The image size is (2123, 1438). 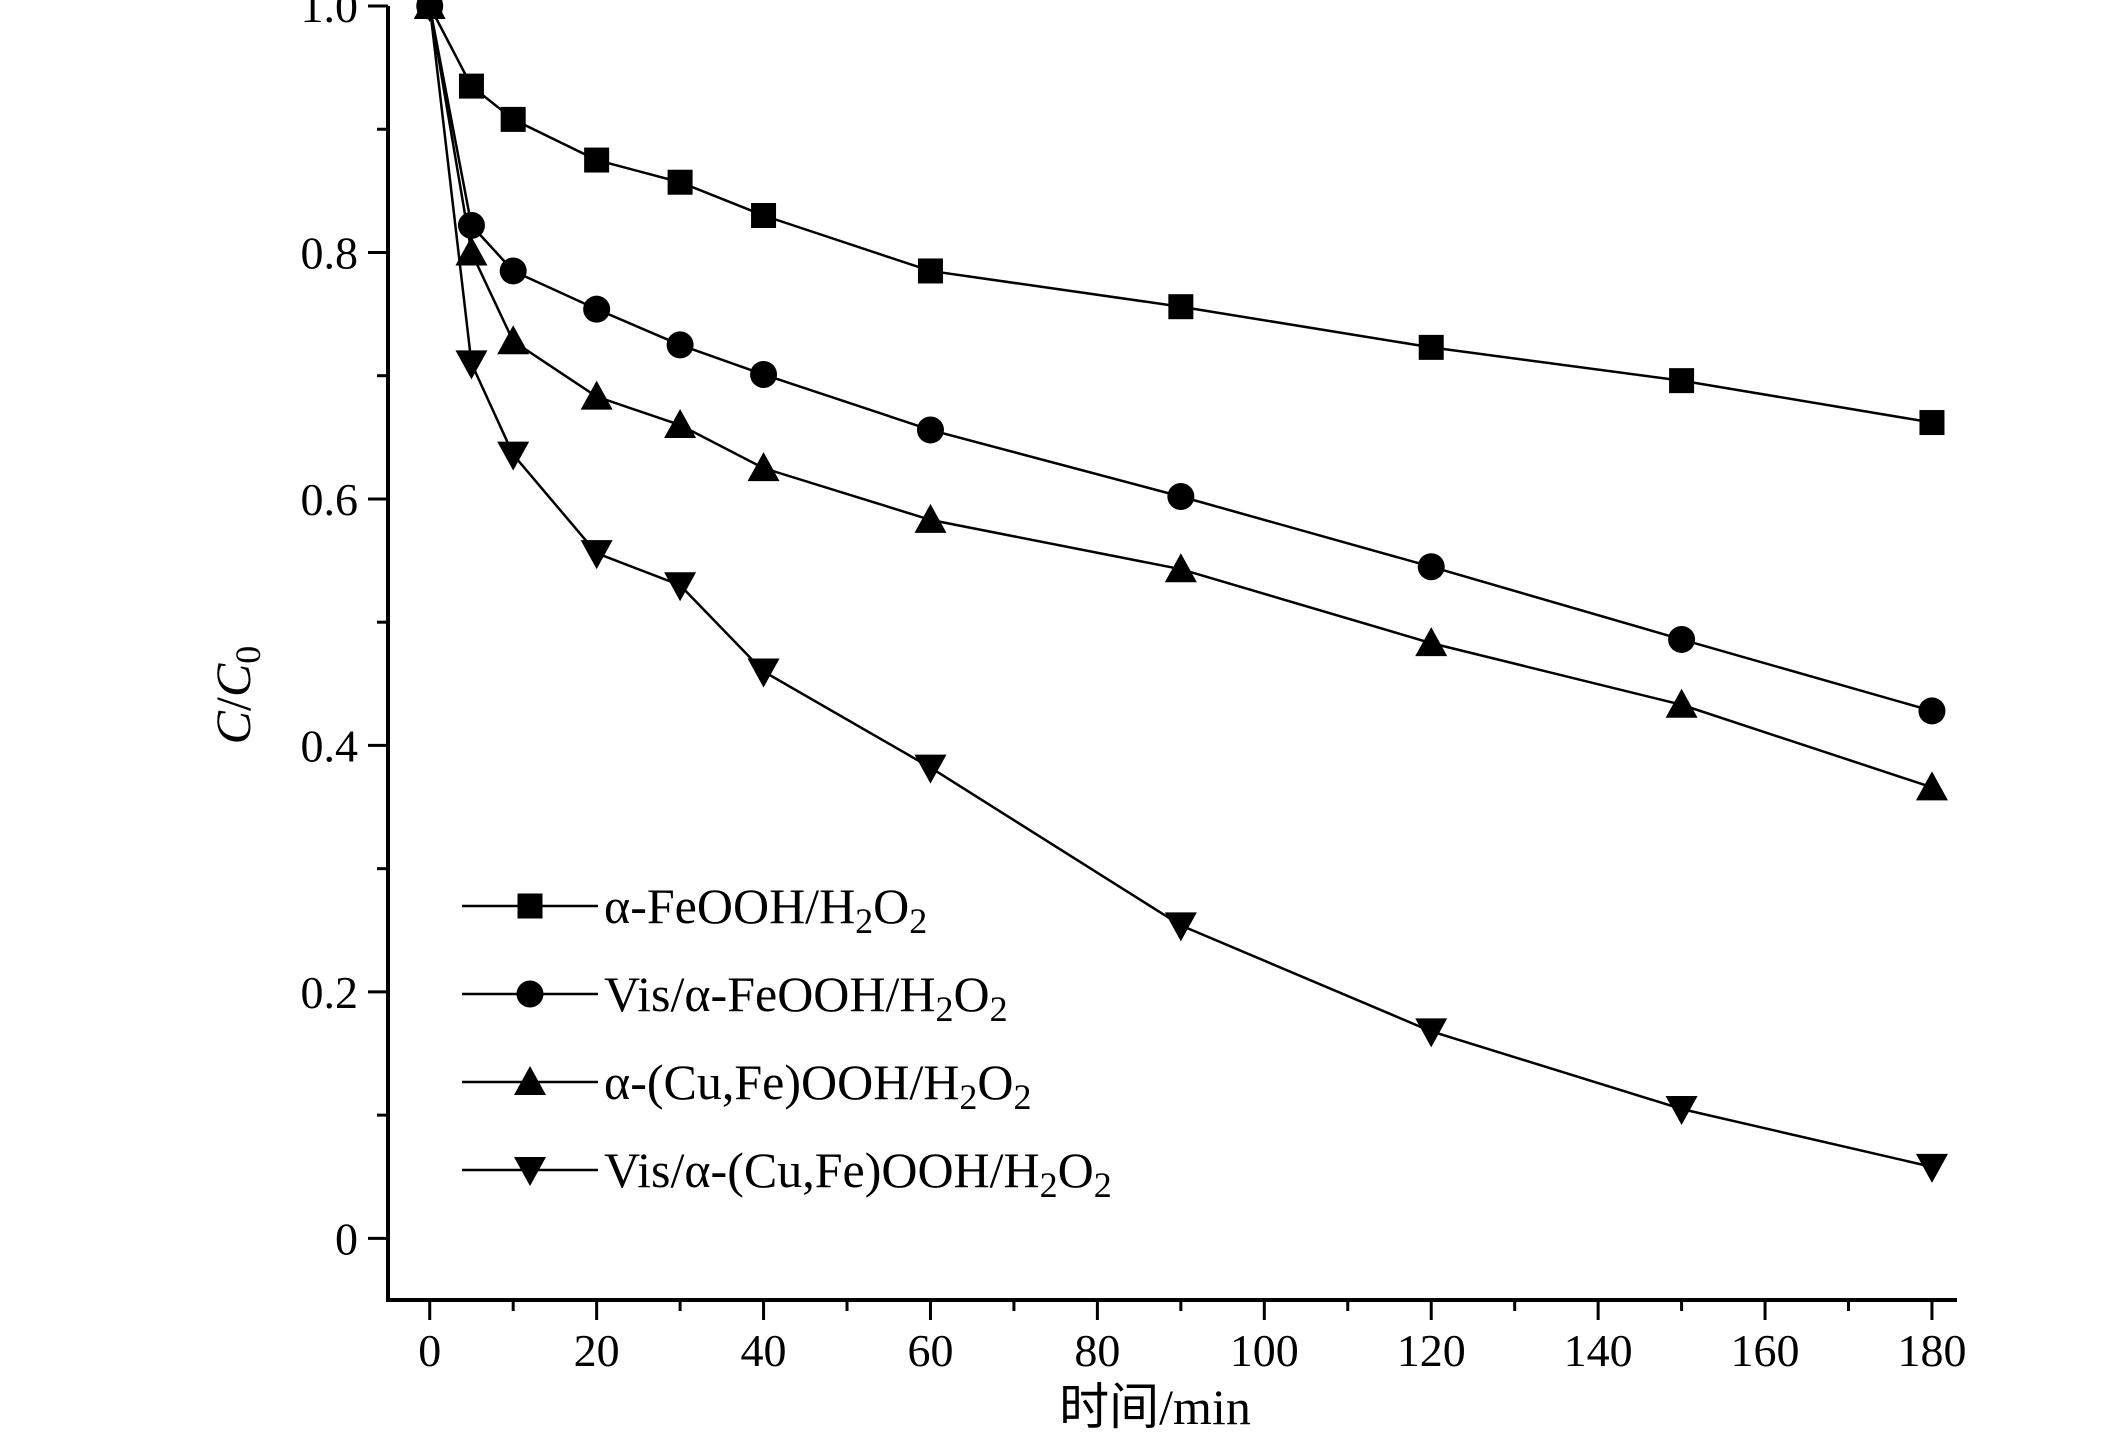 I want to click on y-tick-label: 0.4, so click(x=330, y=745).